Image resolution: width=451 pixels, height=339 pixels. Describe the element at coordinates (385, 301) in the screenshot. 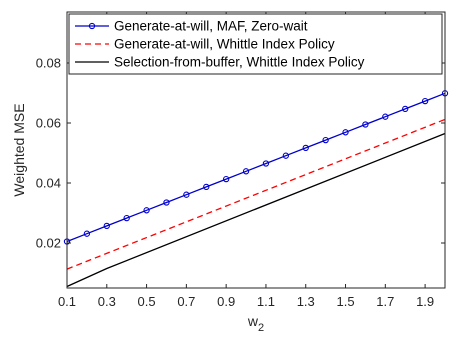

I see `x-tick-label: 1.7` at that location.